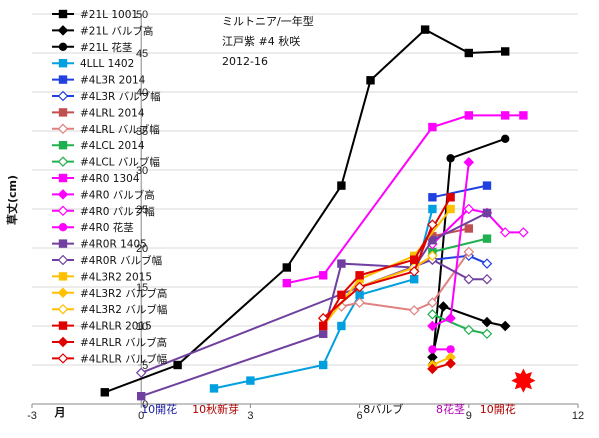 The width and height of the screenshot is (599, 438). Describe the element at coordinates (250, 416) in the screenshot. I see `x-tick-label: 3` at that location.